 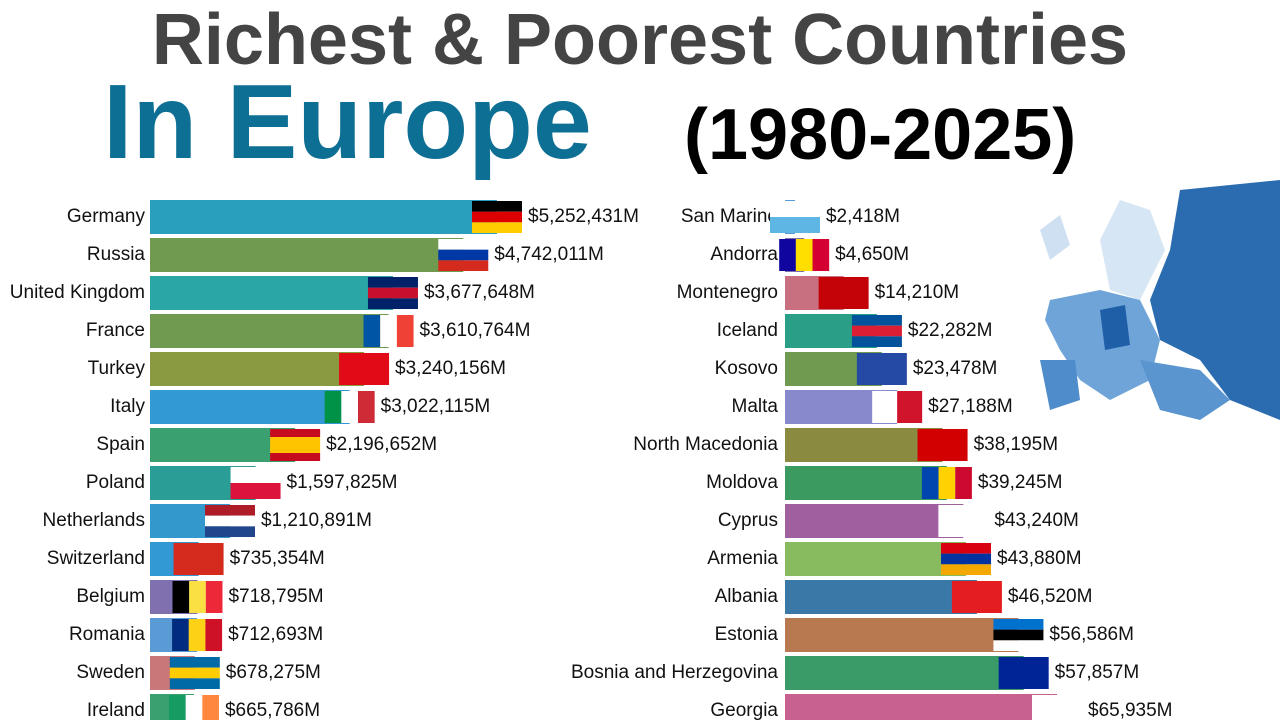 What do you see at coordinates (450, 368) in the screenshot?
I see `value-label: $3,240,156M` at bounding box center [450, 368].